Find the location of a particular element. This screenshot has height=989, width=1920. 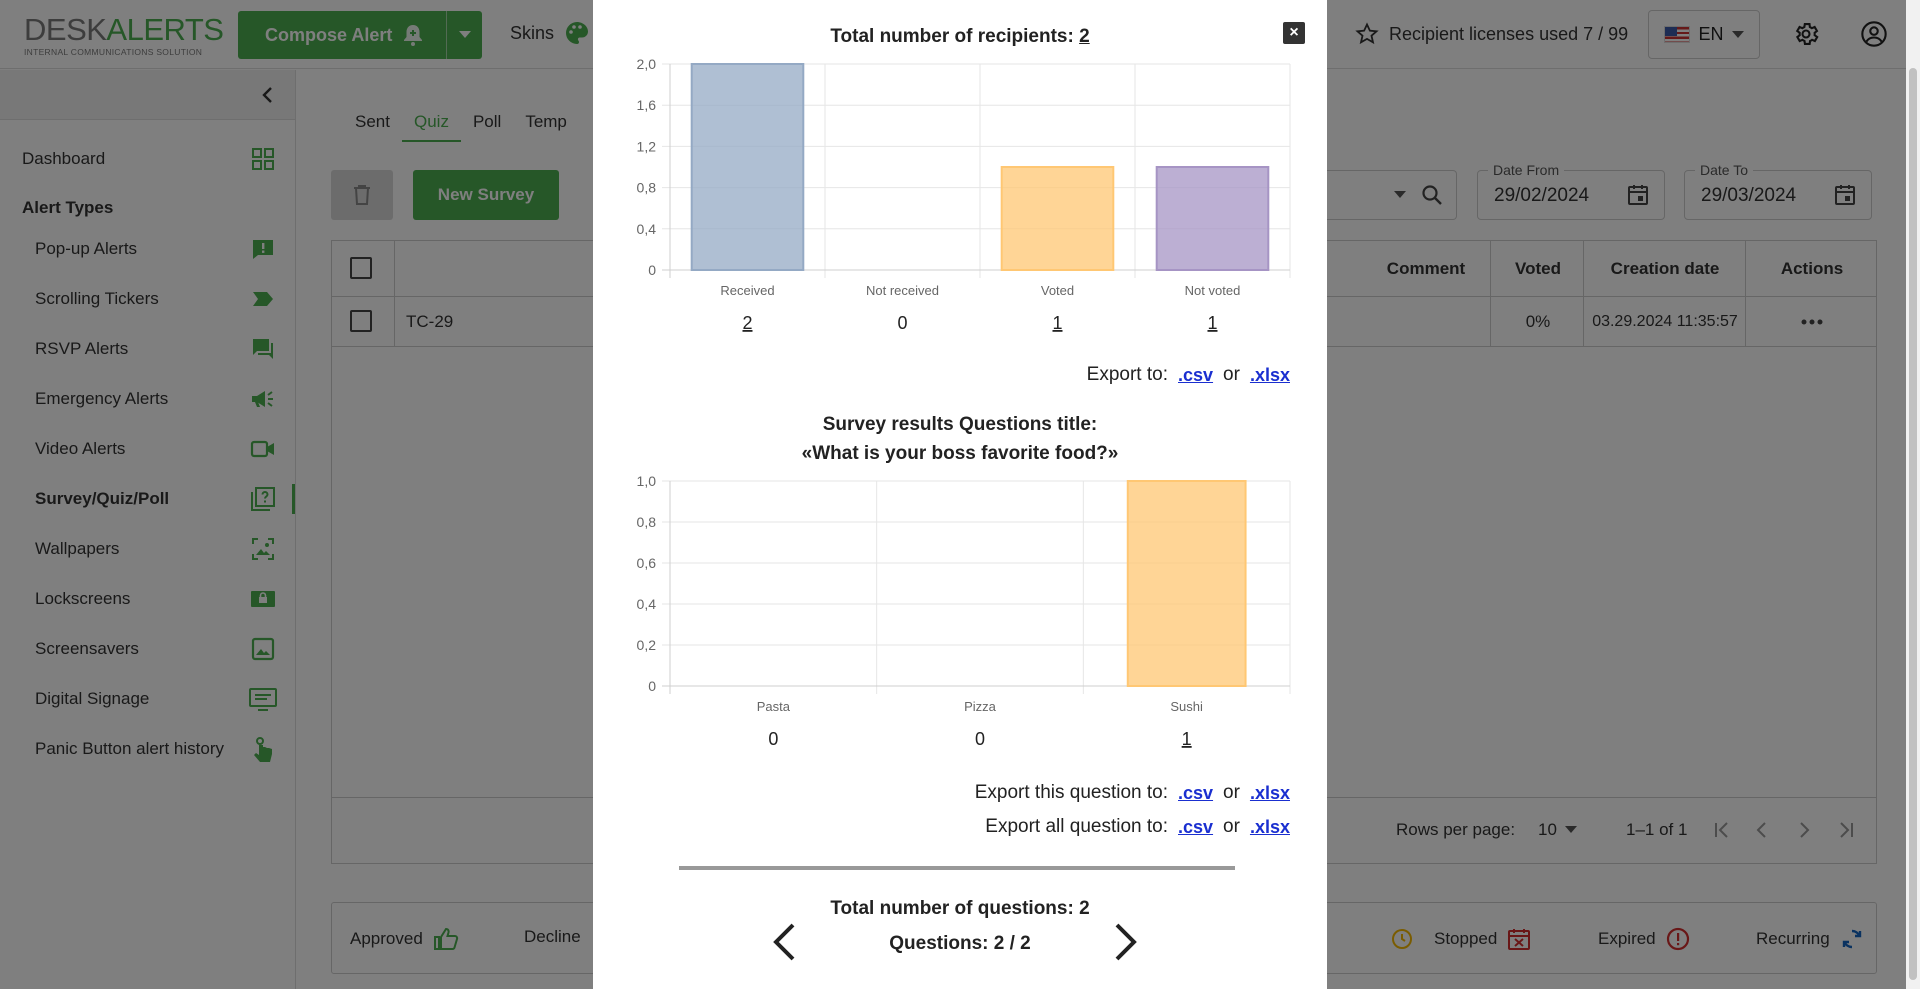

export-label: Export this question to: is located at coordinates (1071, 792).